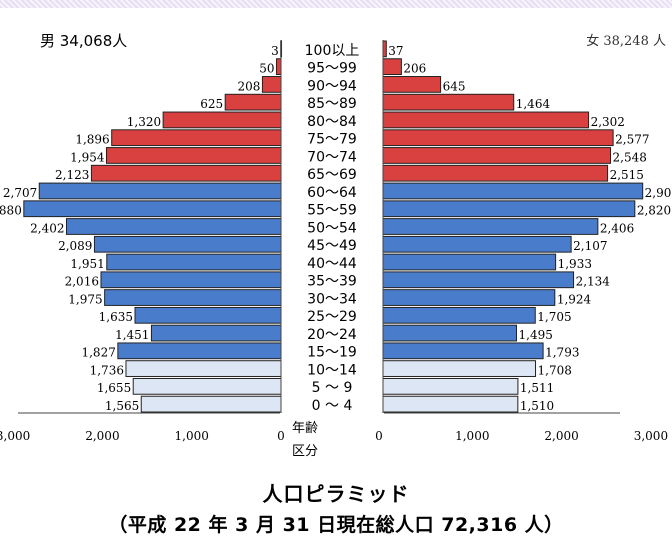 The width and height of the screenshot is (672, 557). Describe the element at coordinates (536, 335) in the screenshot. I see `female-value-label: 1,495` at that location.